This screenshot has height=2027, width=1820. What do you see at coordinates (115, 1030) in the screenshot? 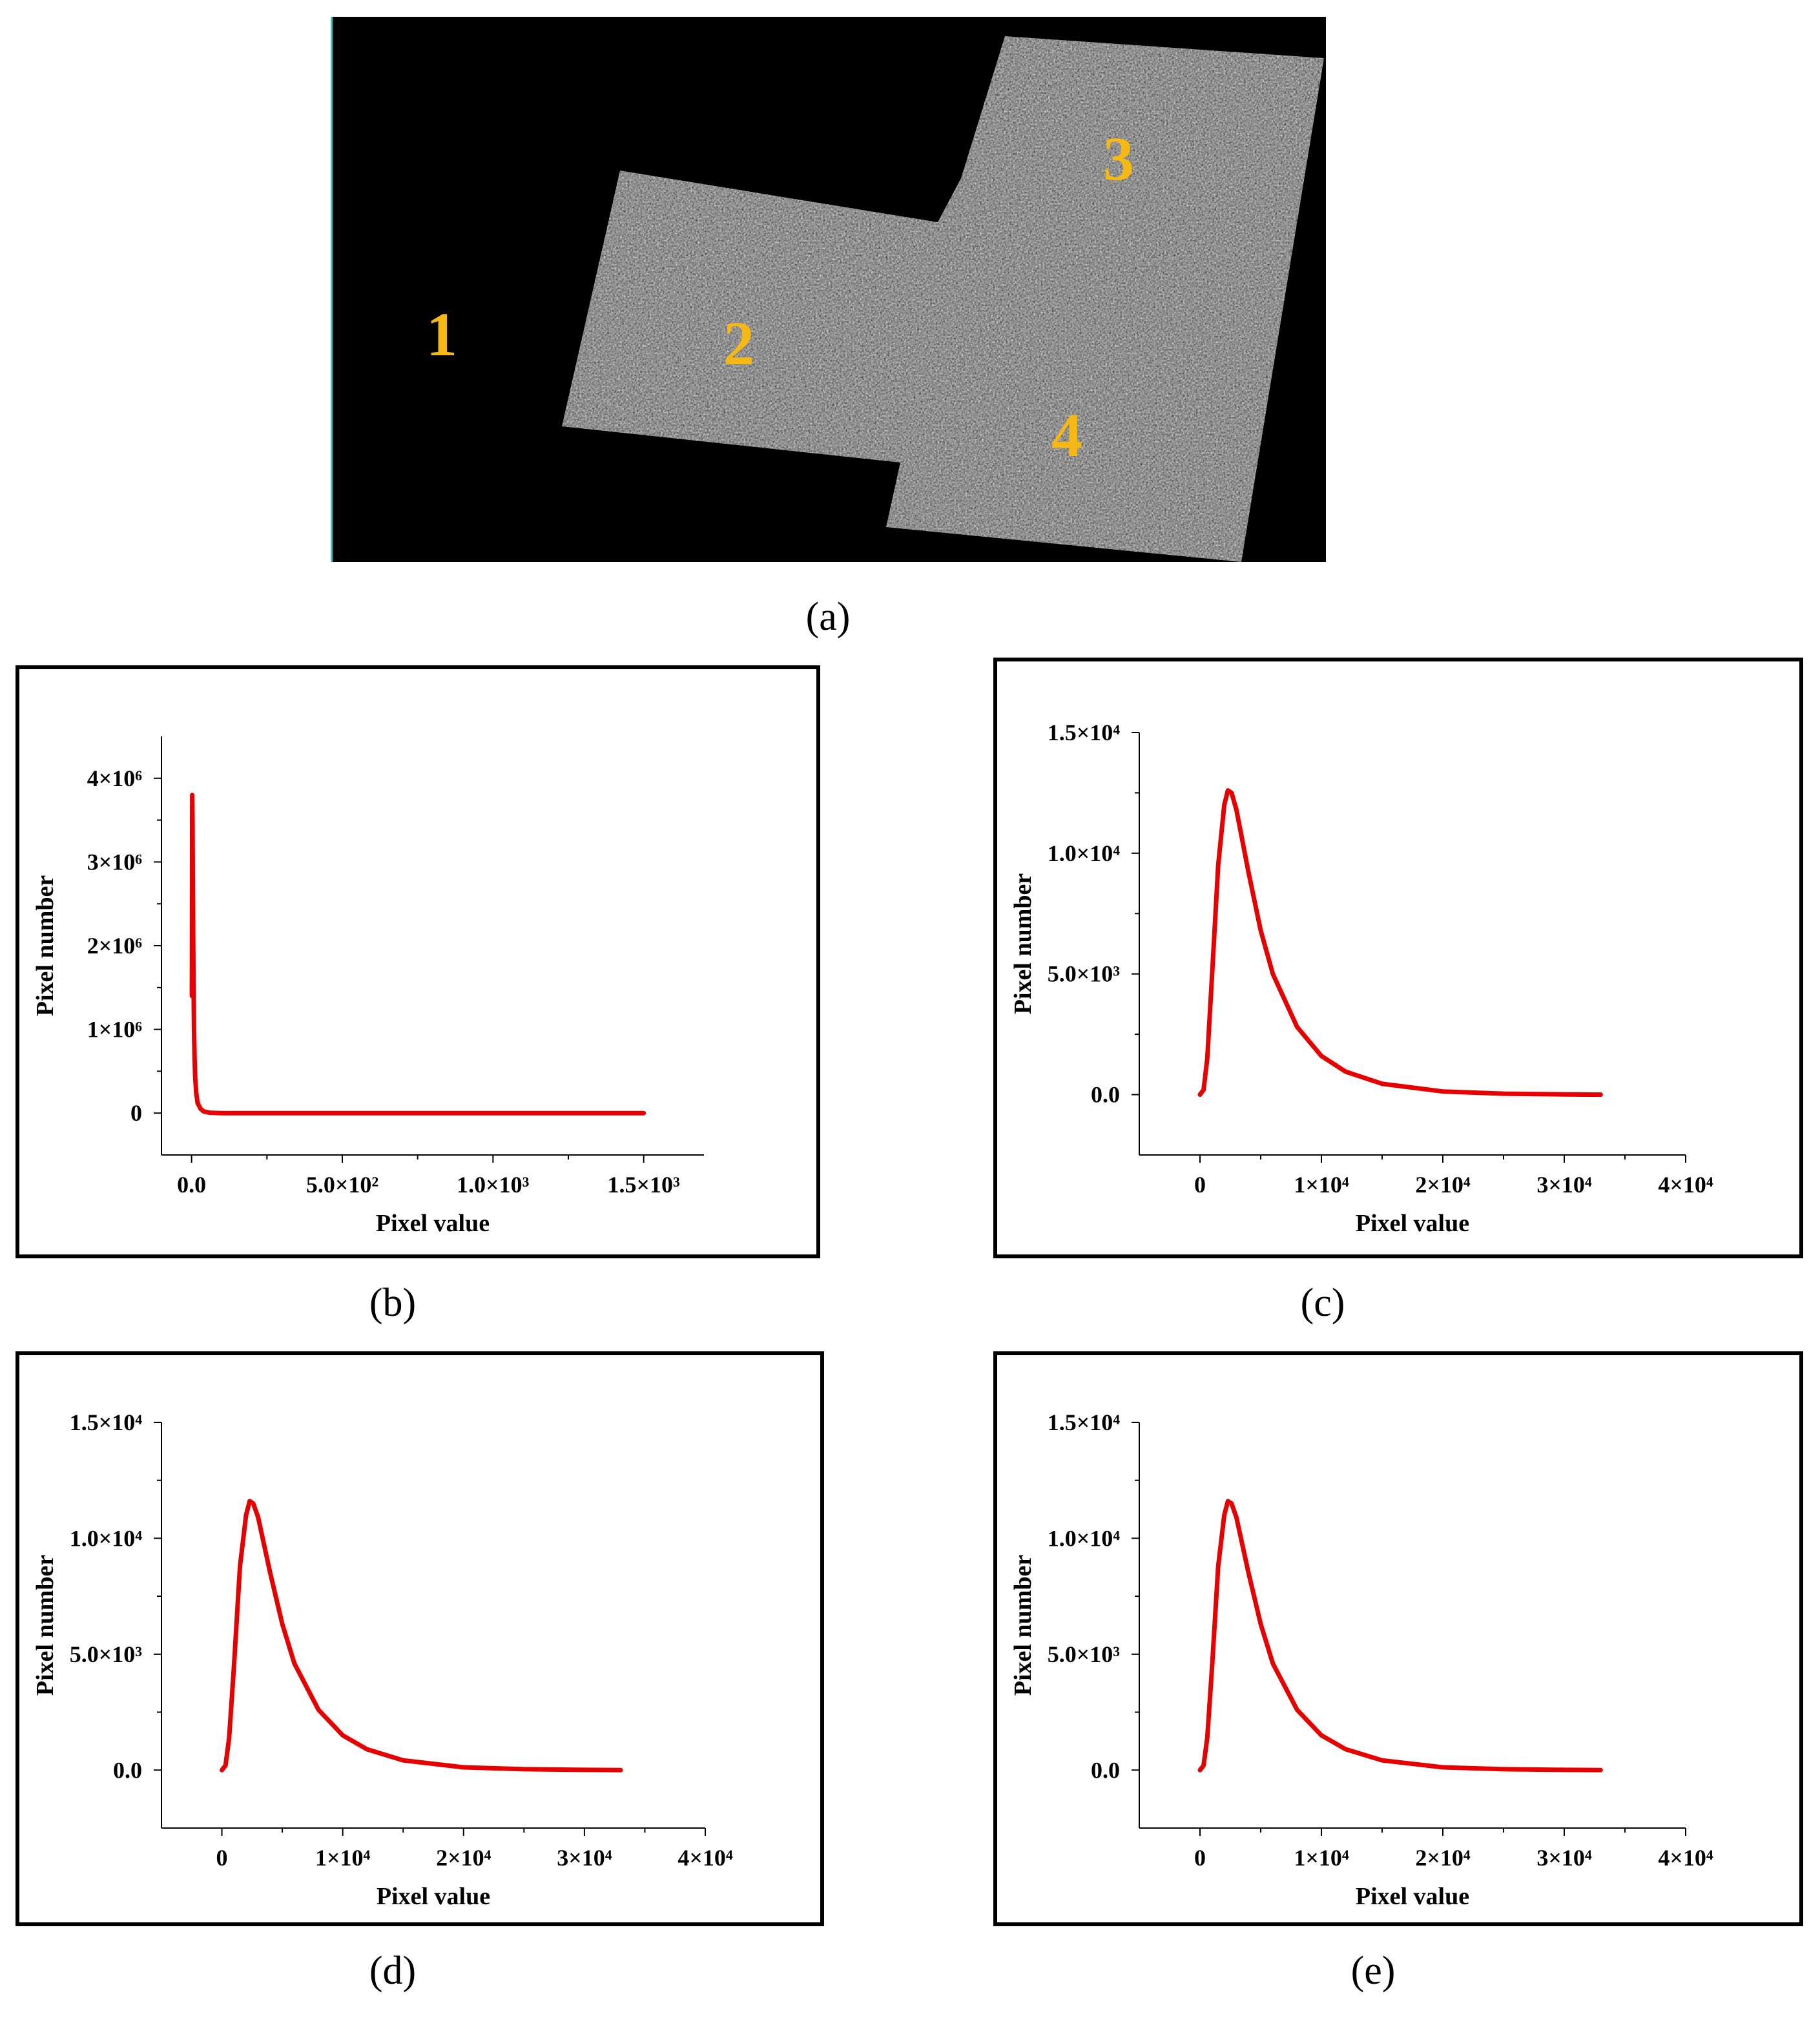
I see `y-tick-label: 1×10⁶` at bounding box center [115, 1030].